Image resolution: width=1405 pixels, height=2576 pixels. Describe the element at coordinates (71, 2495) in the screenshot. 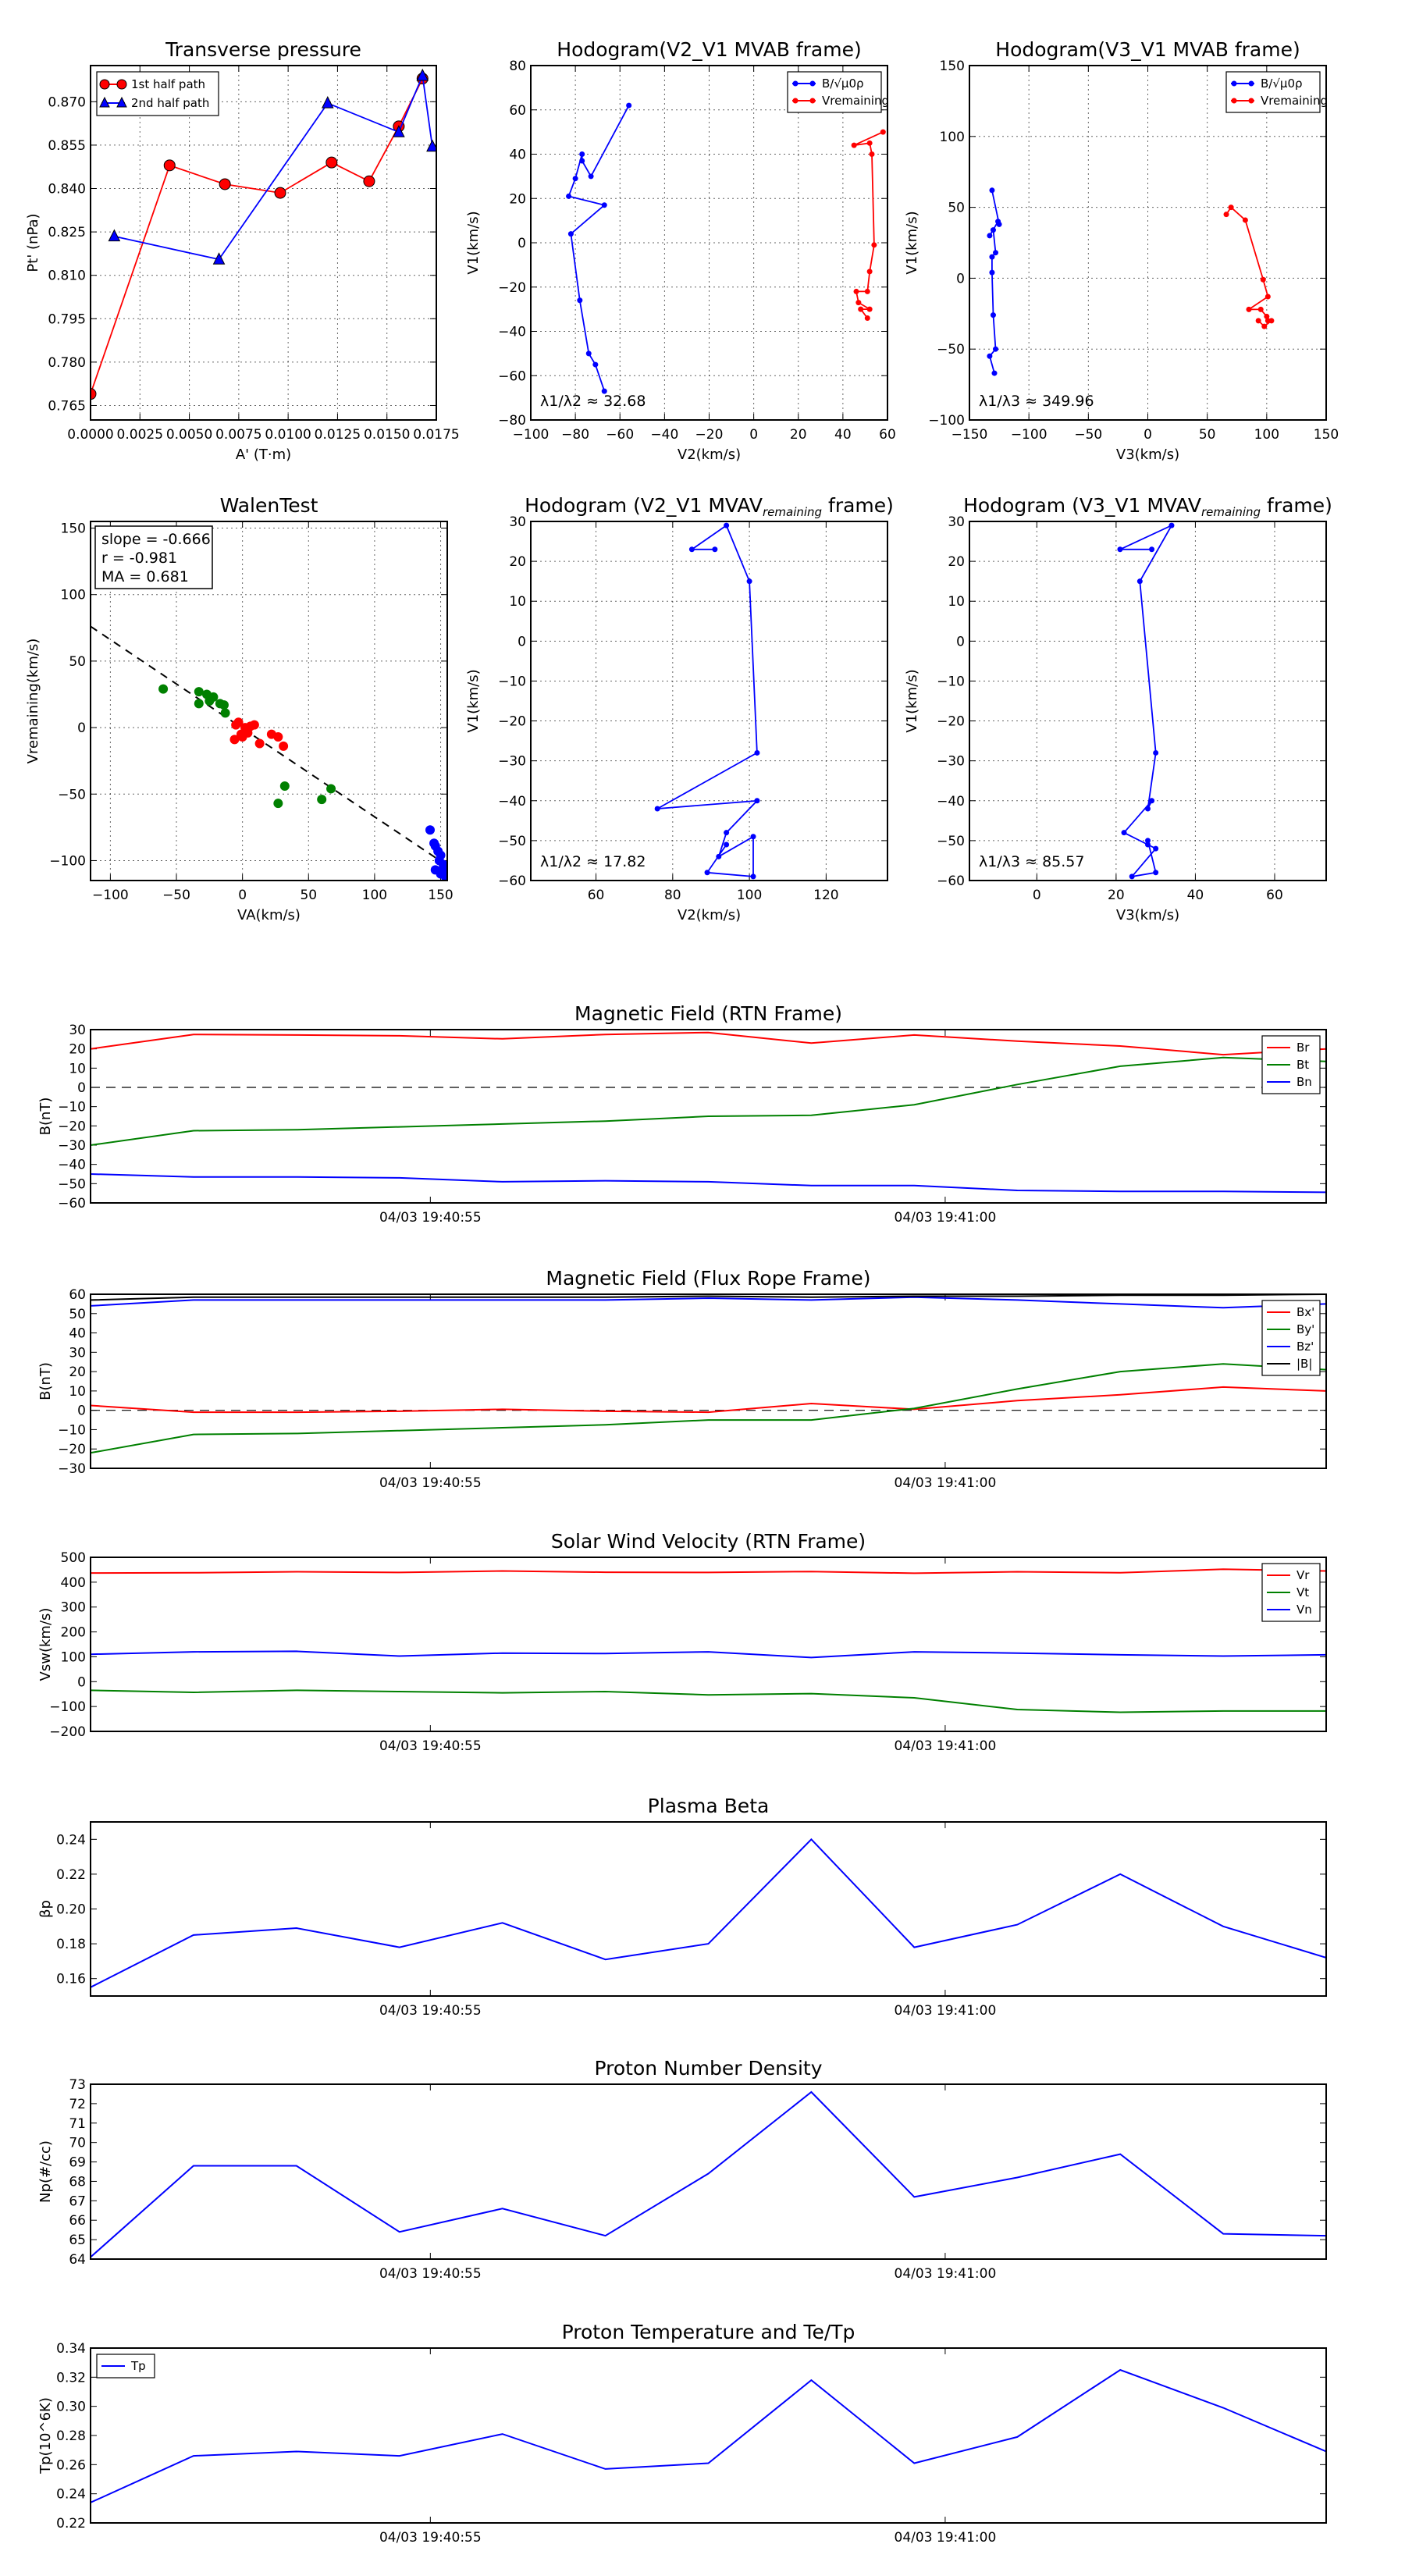

I see `y-tick-label: 0.24` at that location.